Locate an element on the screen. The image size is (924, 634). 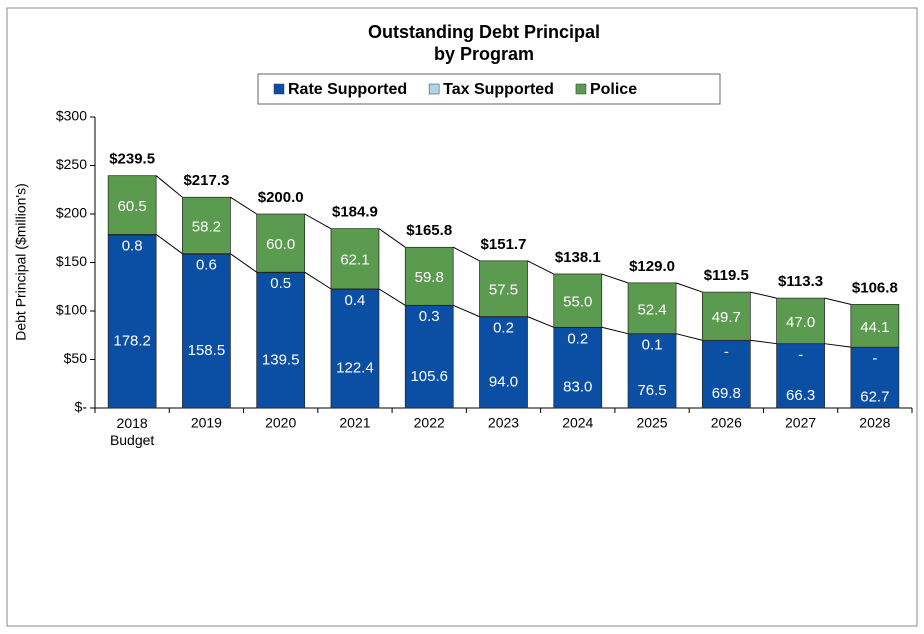
value-label: 60.5 is located at coordinates (132, 206).